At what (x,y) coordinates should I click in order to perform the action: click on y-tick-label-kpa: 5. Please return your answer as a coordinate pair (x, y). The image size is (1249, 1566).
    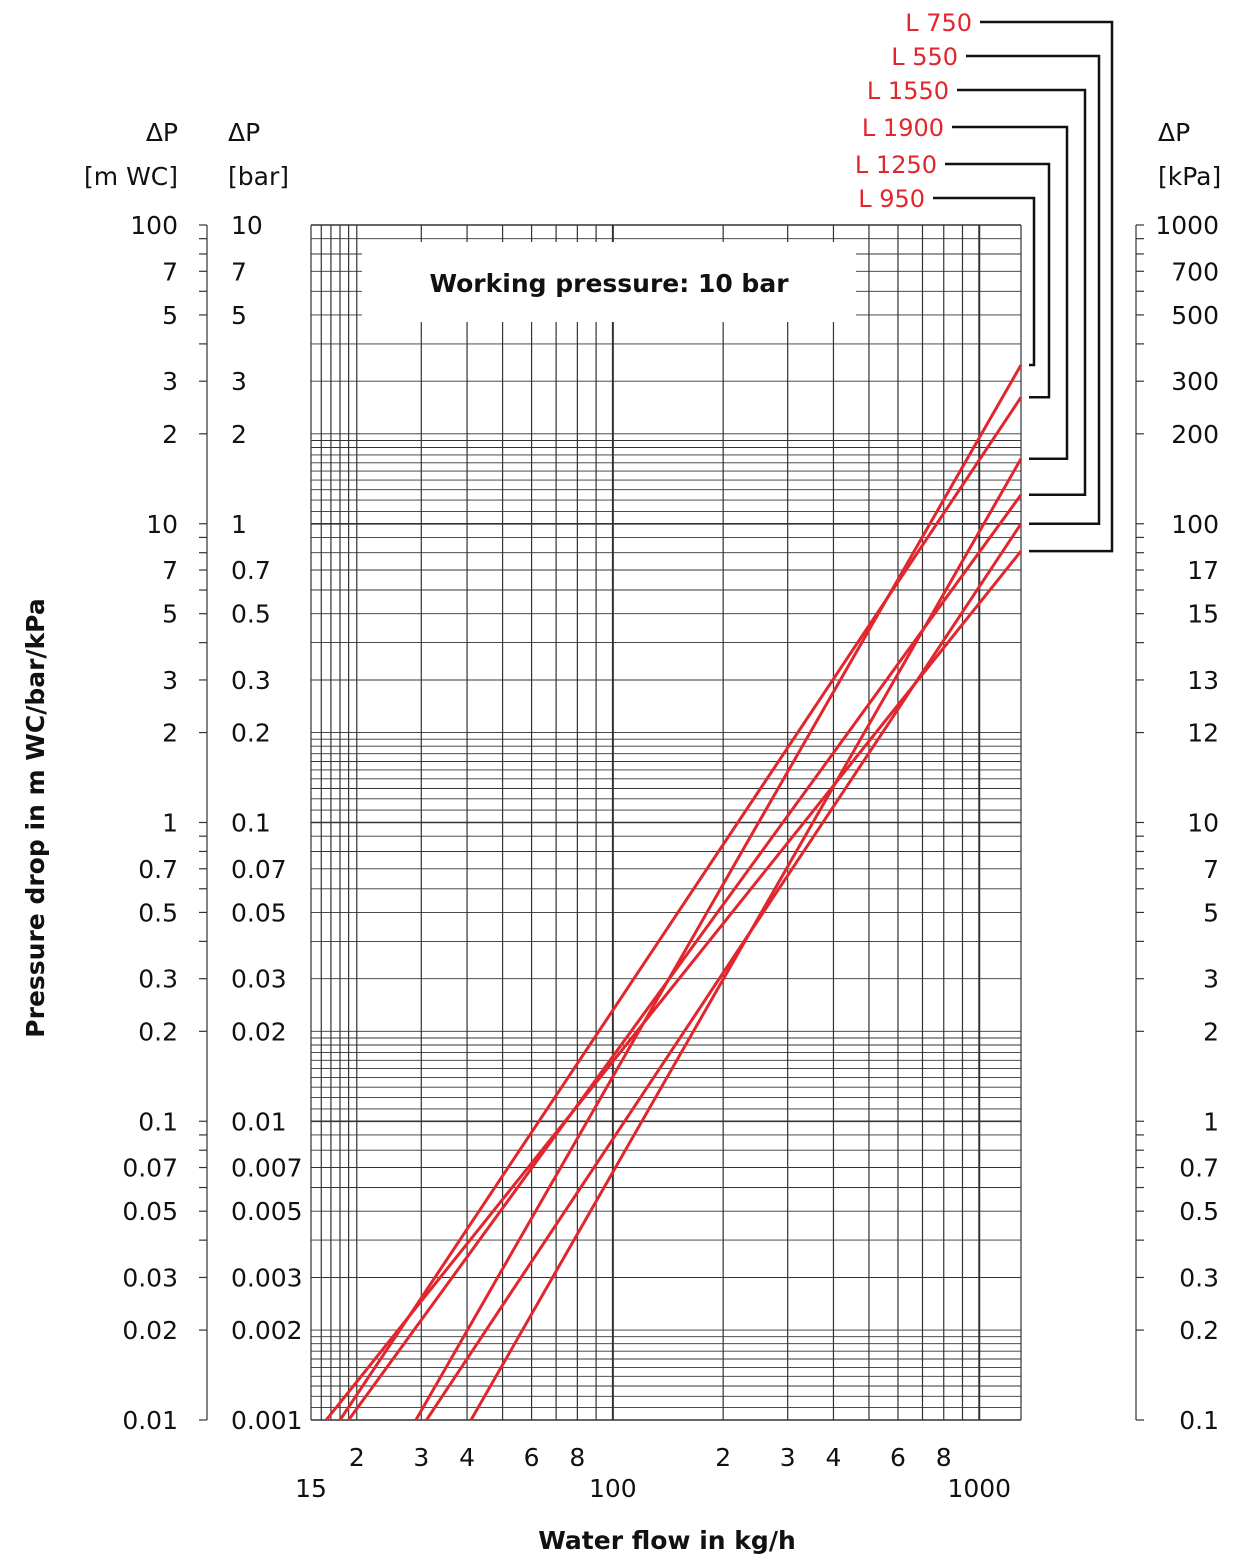
    Looking at the image, I should click on (1211, 912).